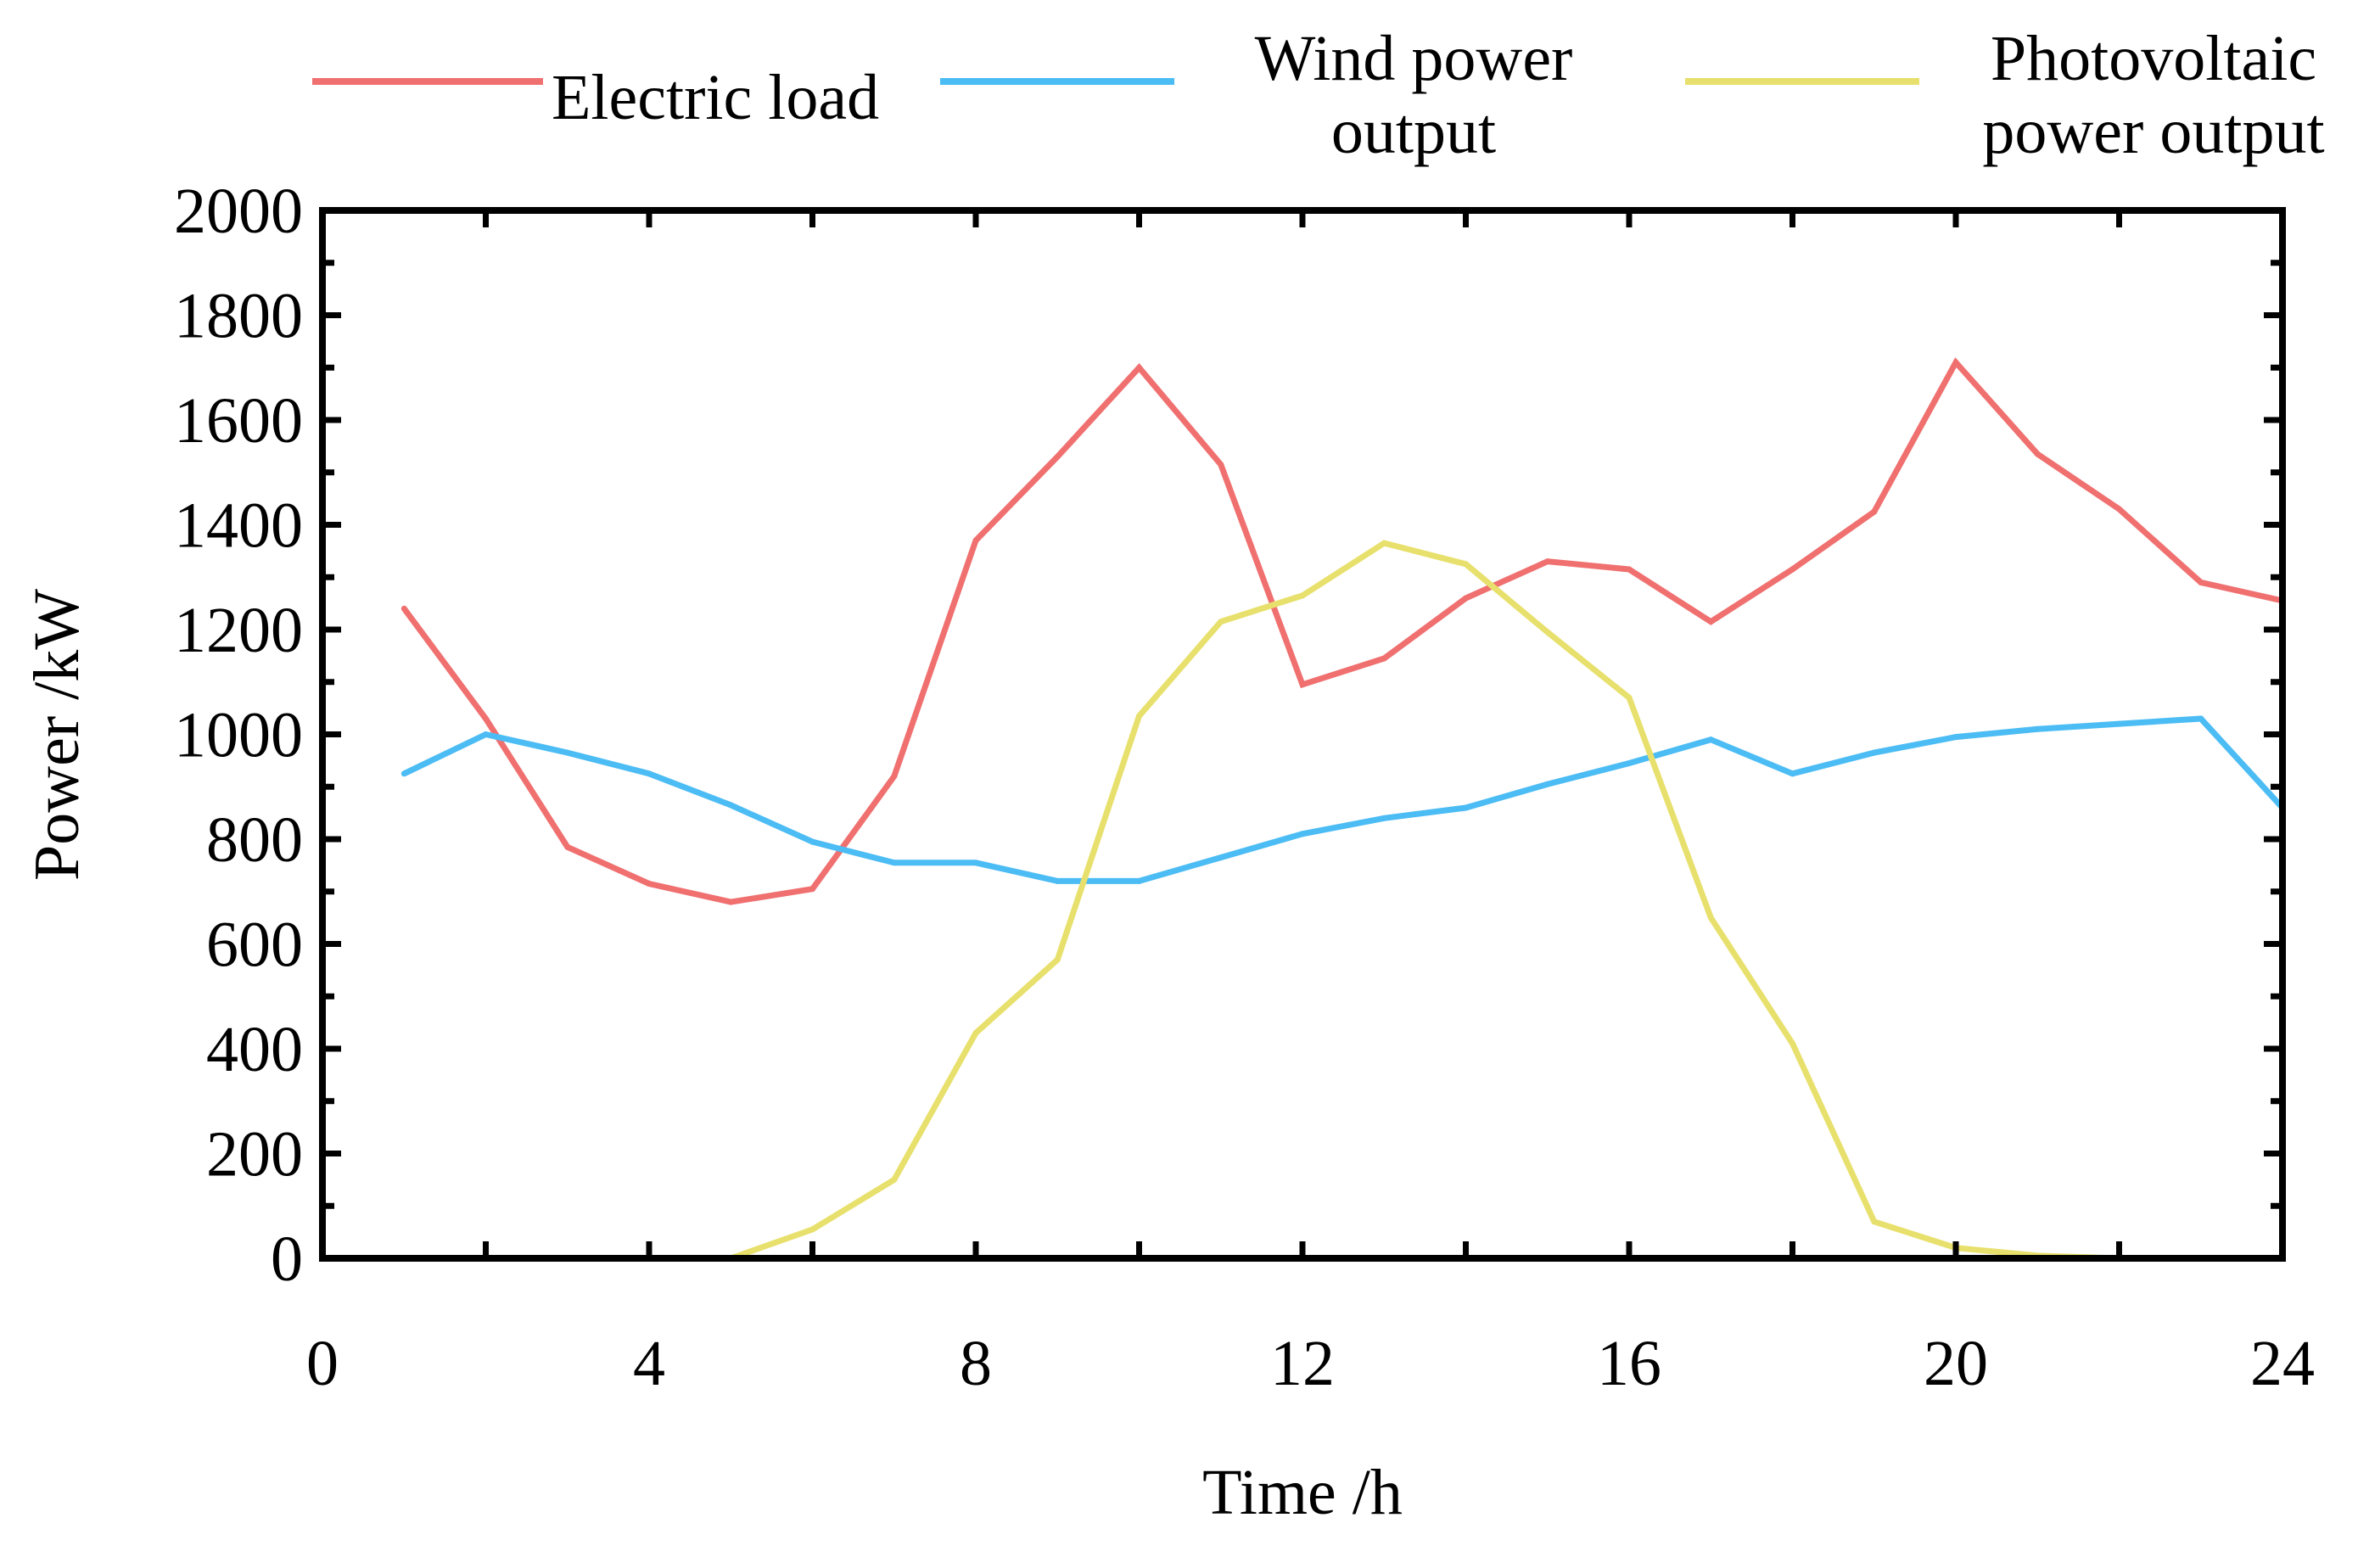 The height and width of the screenshot is (1568, 2358). What do you see at coordinates (2153, 131) in the screenshot?
I see `legend-label-line-1: power output` at bounding box center [2153, 131].